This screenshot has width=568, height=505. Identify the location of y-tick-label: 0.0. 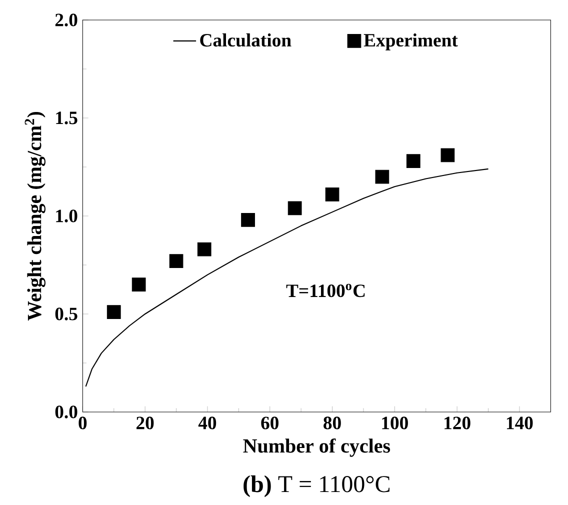
(66, 411).